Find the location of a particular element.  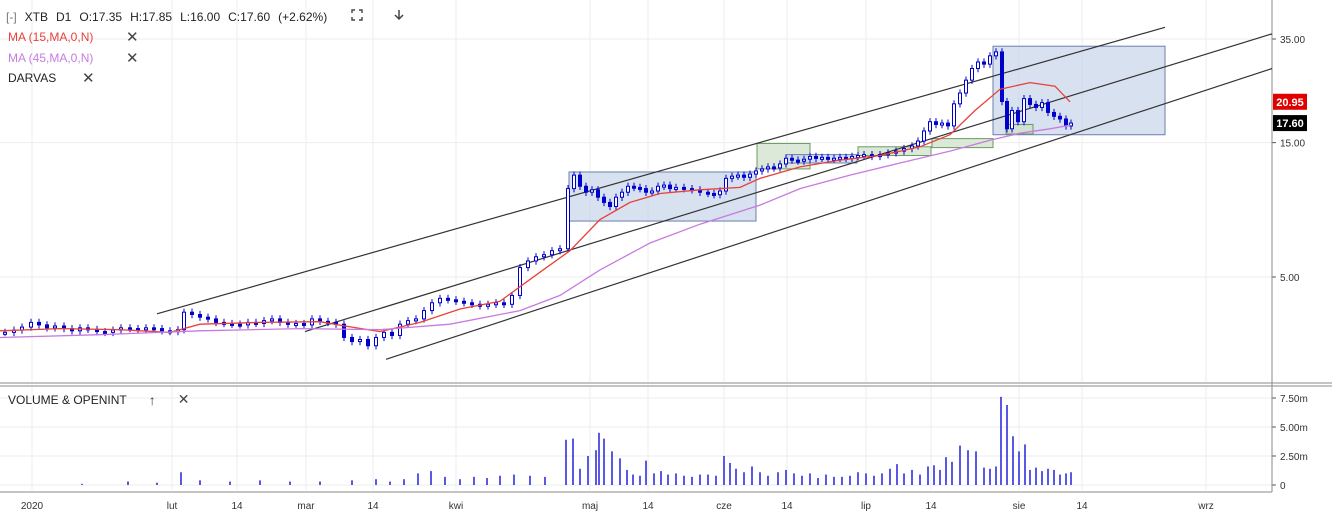

y-tick-label: 15.00 is located at coordinates (1292, 144).